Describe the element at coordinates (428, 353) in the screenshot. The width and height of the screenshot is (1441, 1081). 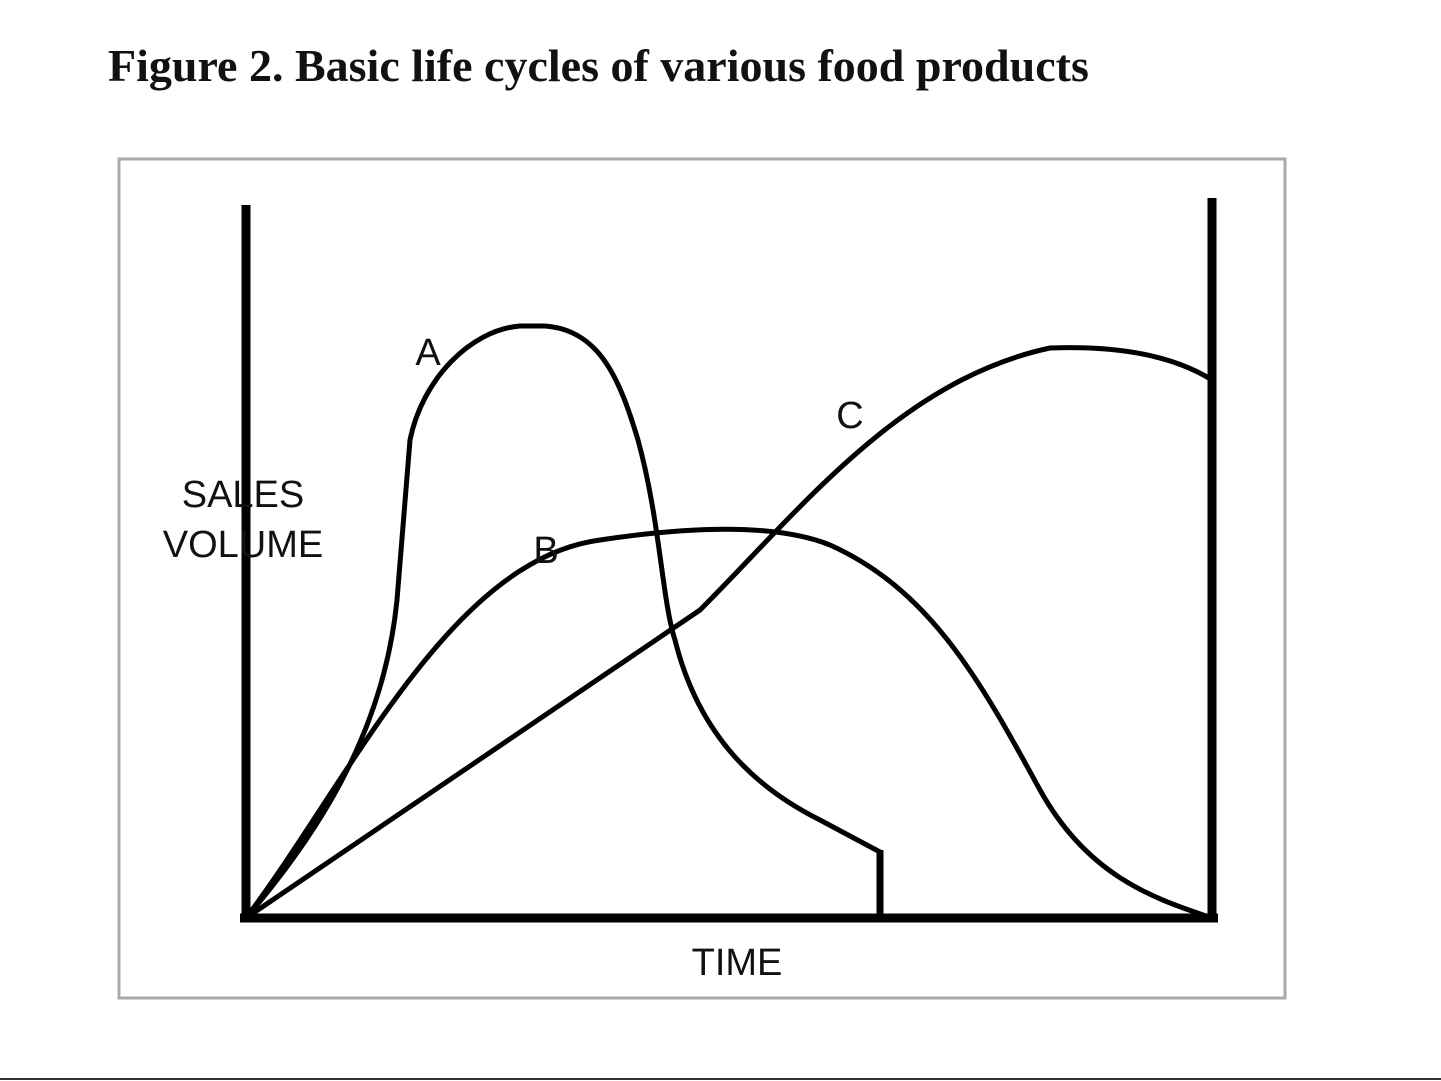
I see `curve-label: A` at that location.